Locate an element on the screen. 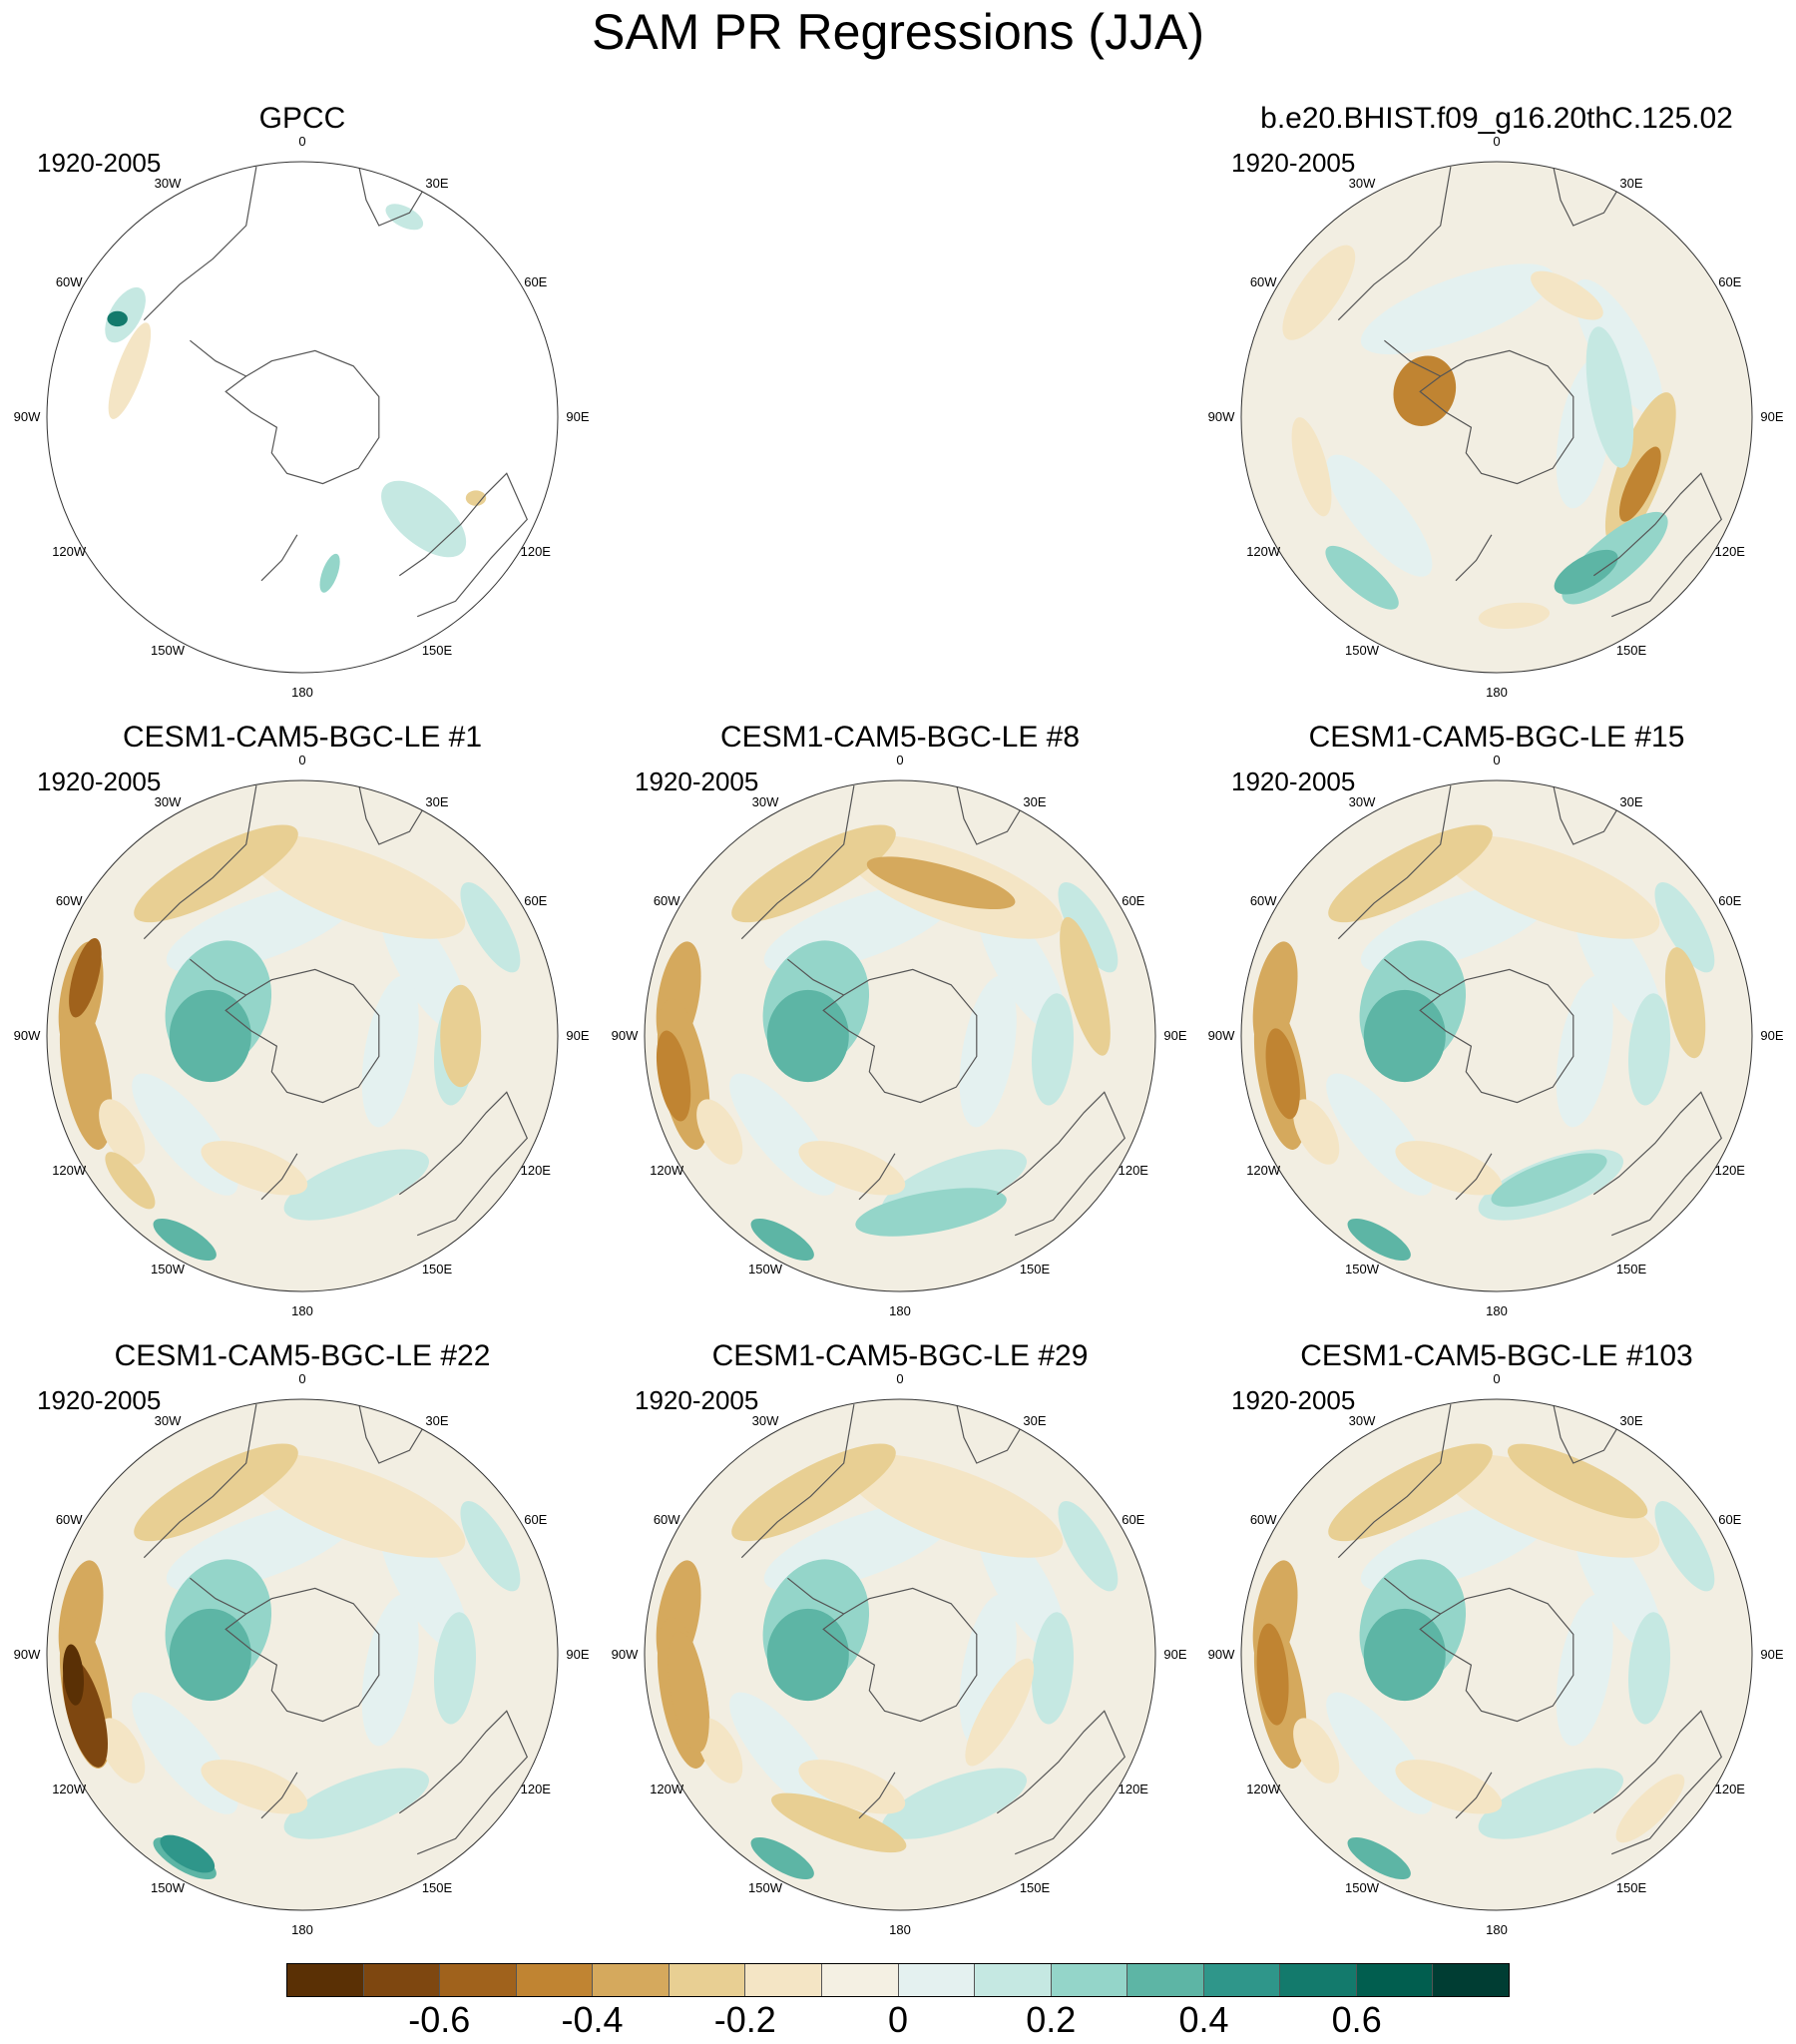 This screenshot has height=2044, width=1796. polar-map is located at coordinates (1496, 1035).